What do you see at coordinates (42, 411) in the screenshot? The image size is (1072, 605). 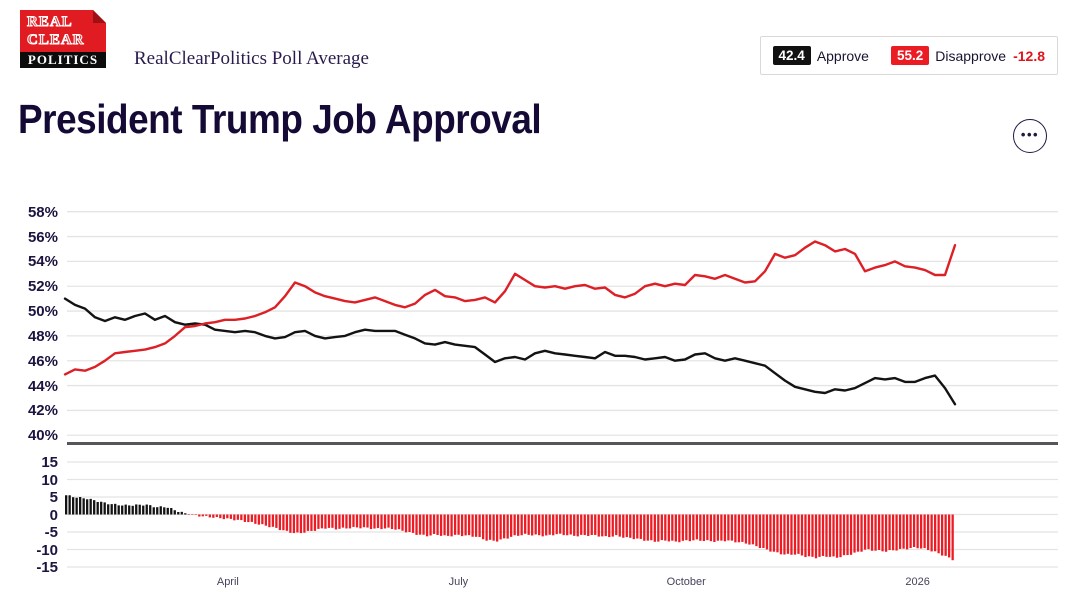 I see `y-axis-tick-label: 42%` at bounding box center [42, 411].